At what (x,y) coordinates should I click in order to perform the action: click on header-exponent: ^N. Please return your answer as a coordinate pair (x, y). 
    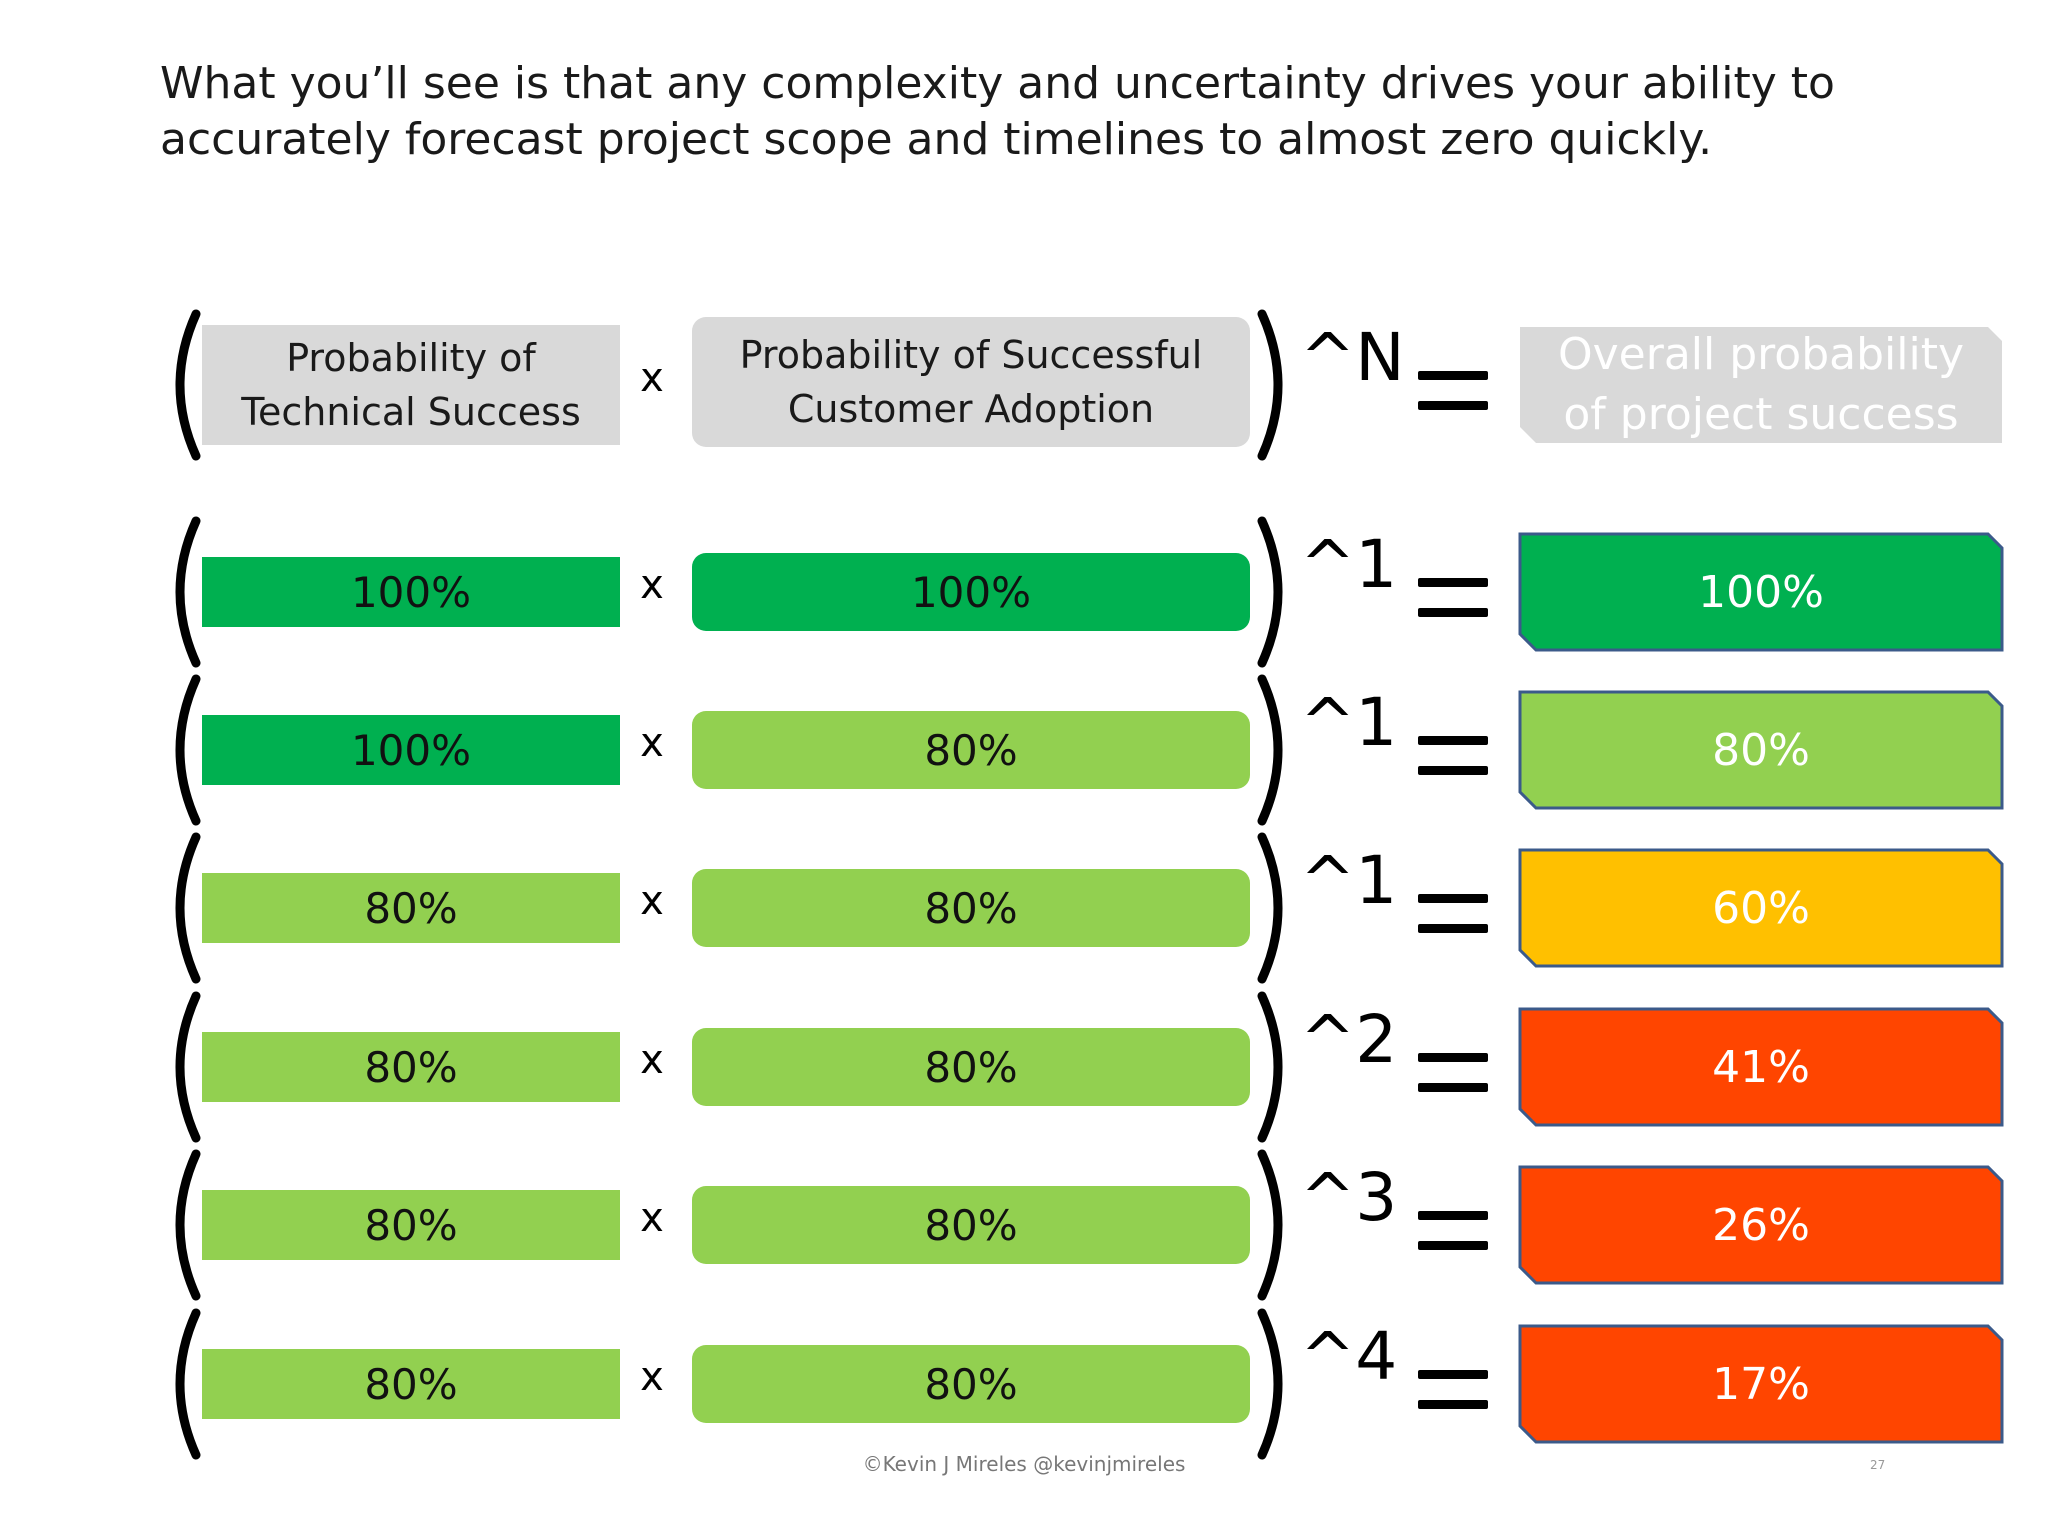
    Looking at the image, I should click on (1352, 357).